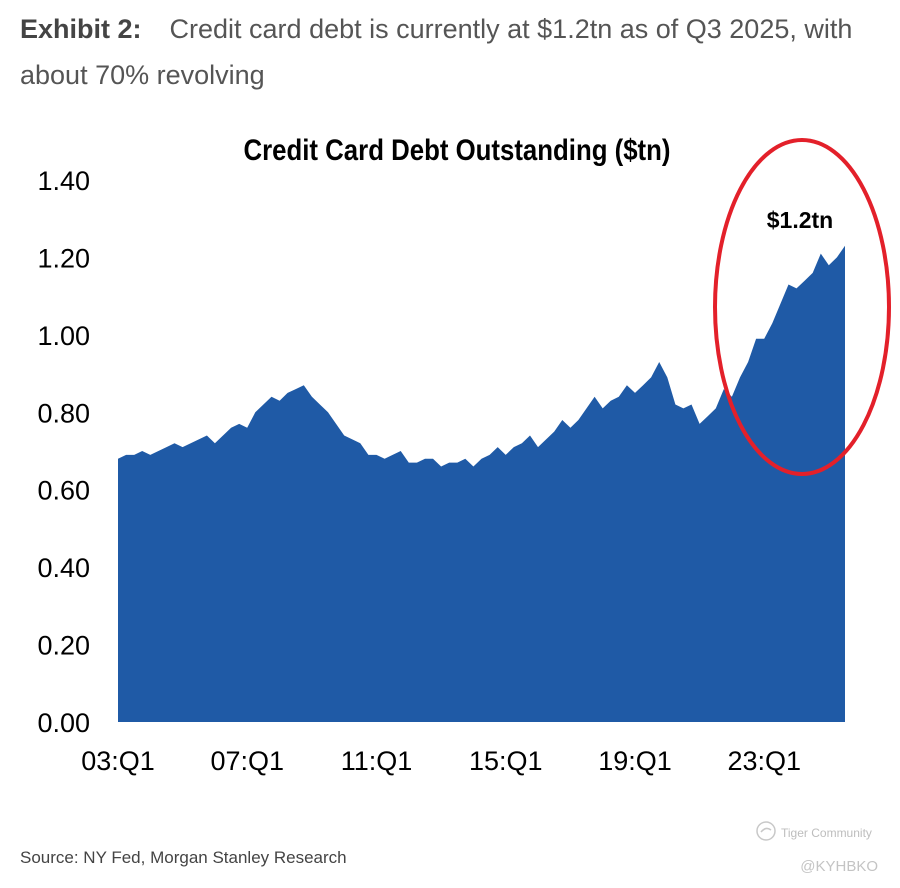  Describe the element at coordinates (63, 646) in the screenshot. I see `y-tick-label: 0.20` at that location.